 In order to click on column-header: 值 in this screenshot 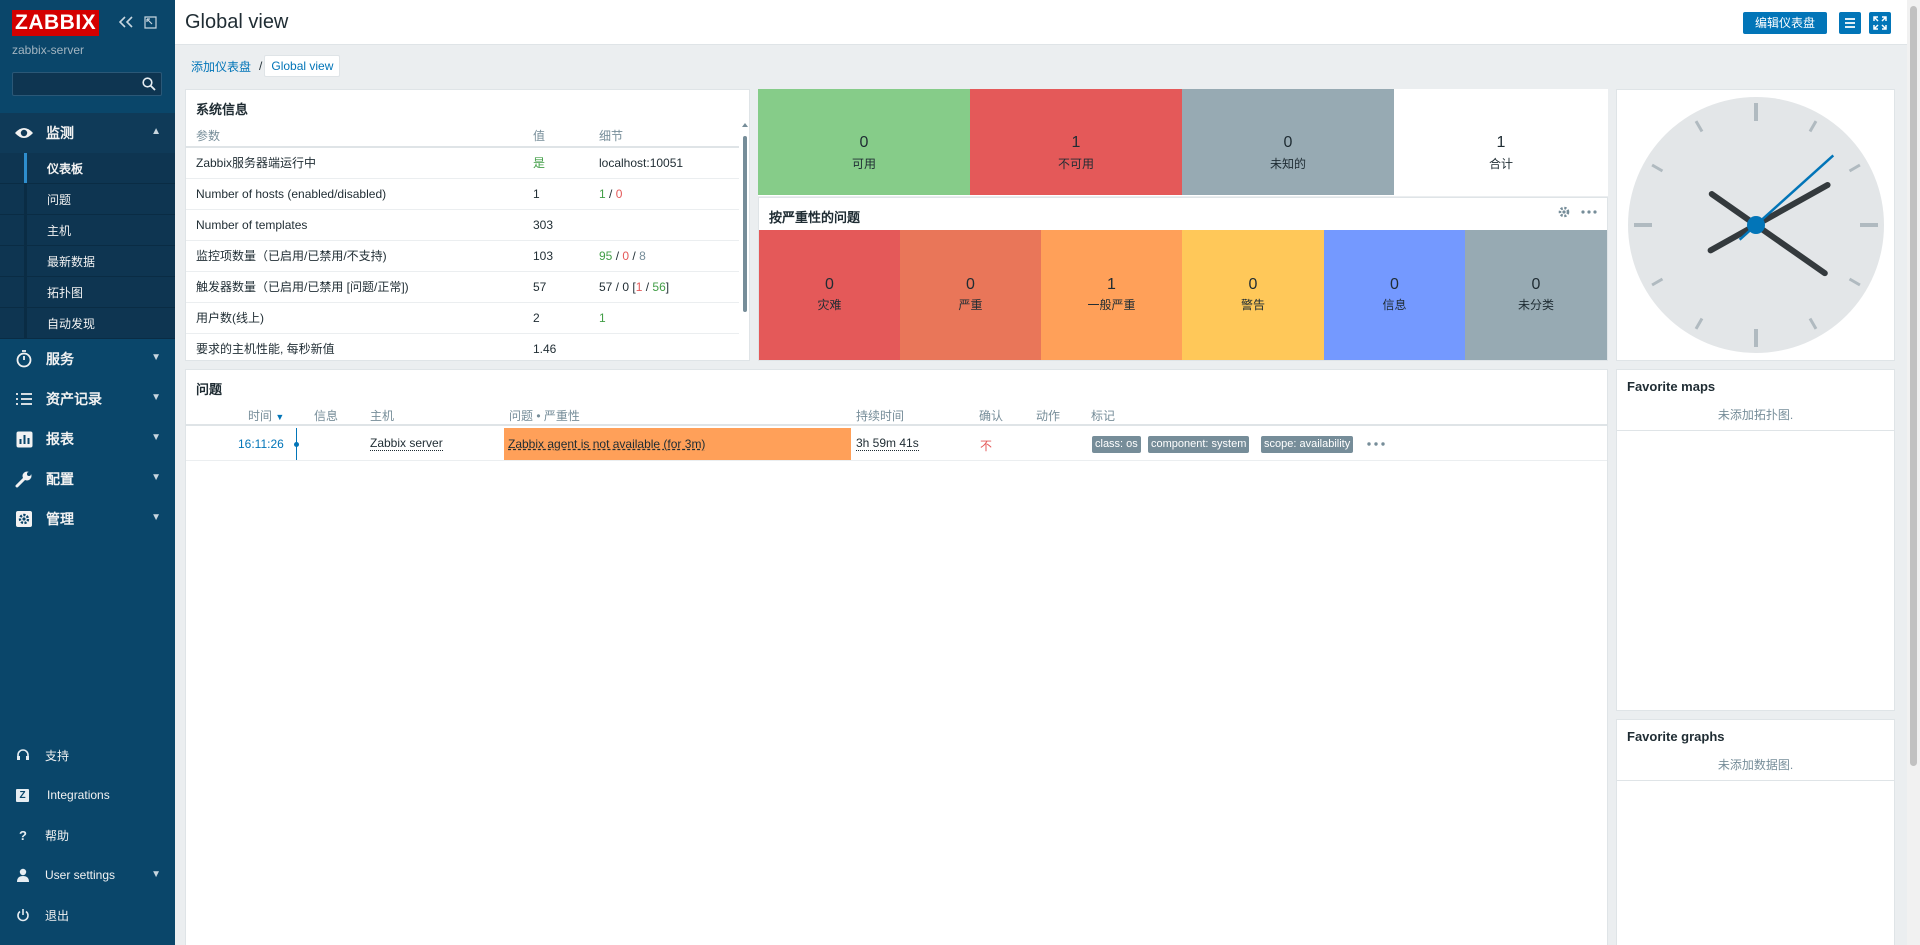, I will do `click(556, 136)`.